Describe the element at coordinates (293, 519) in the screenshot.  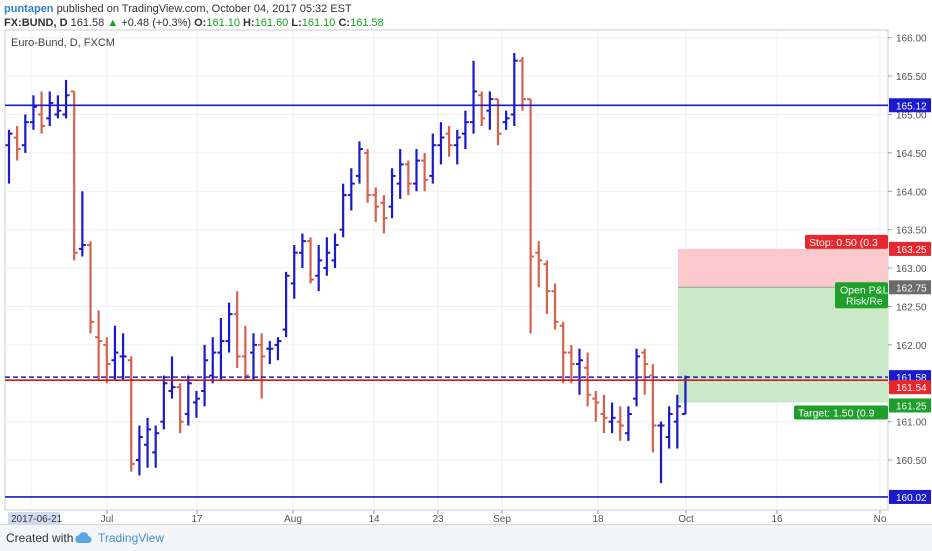
I see `x-tick-label: Aug` at that location.